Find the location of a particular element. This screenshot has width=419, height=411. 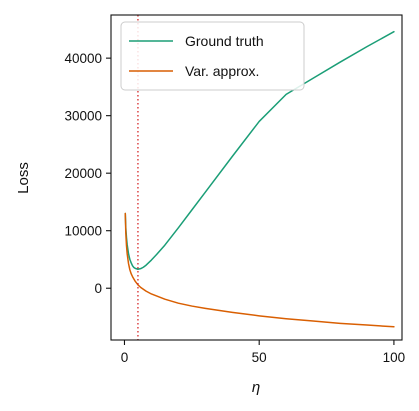

y-tick-label: 30000 is located at coordinates (83, 116).